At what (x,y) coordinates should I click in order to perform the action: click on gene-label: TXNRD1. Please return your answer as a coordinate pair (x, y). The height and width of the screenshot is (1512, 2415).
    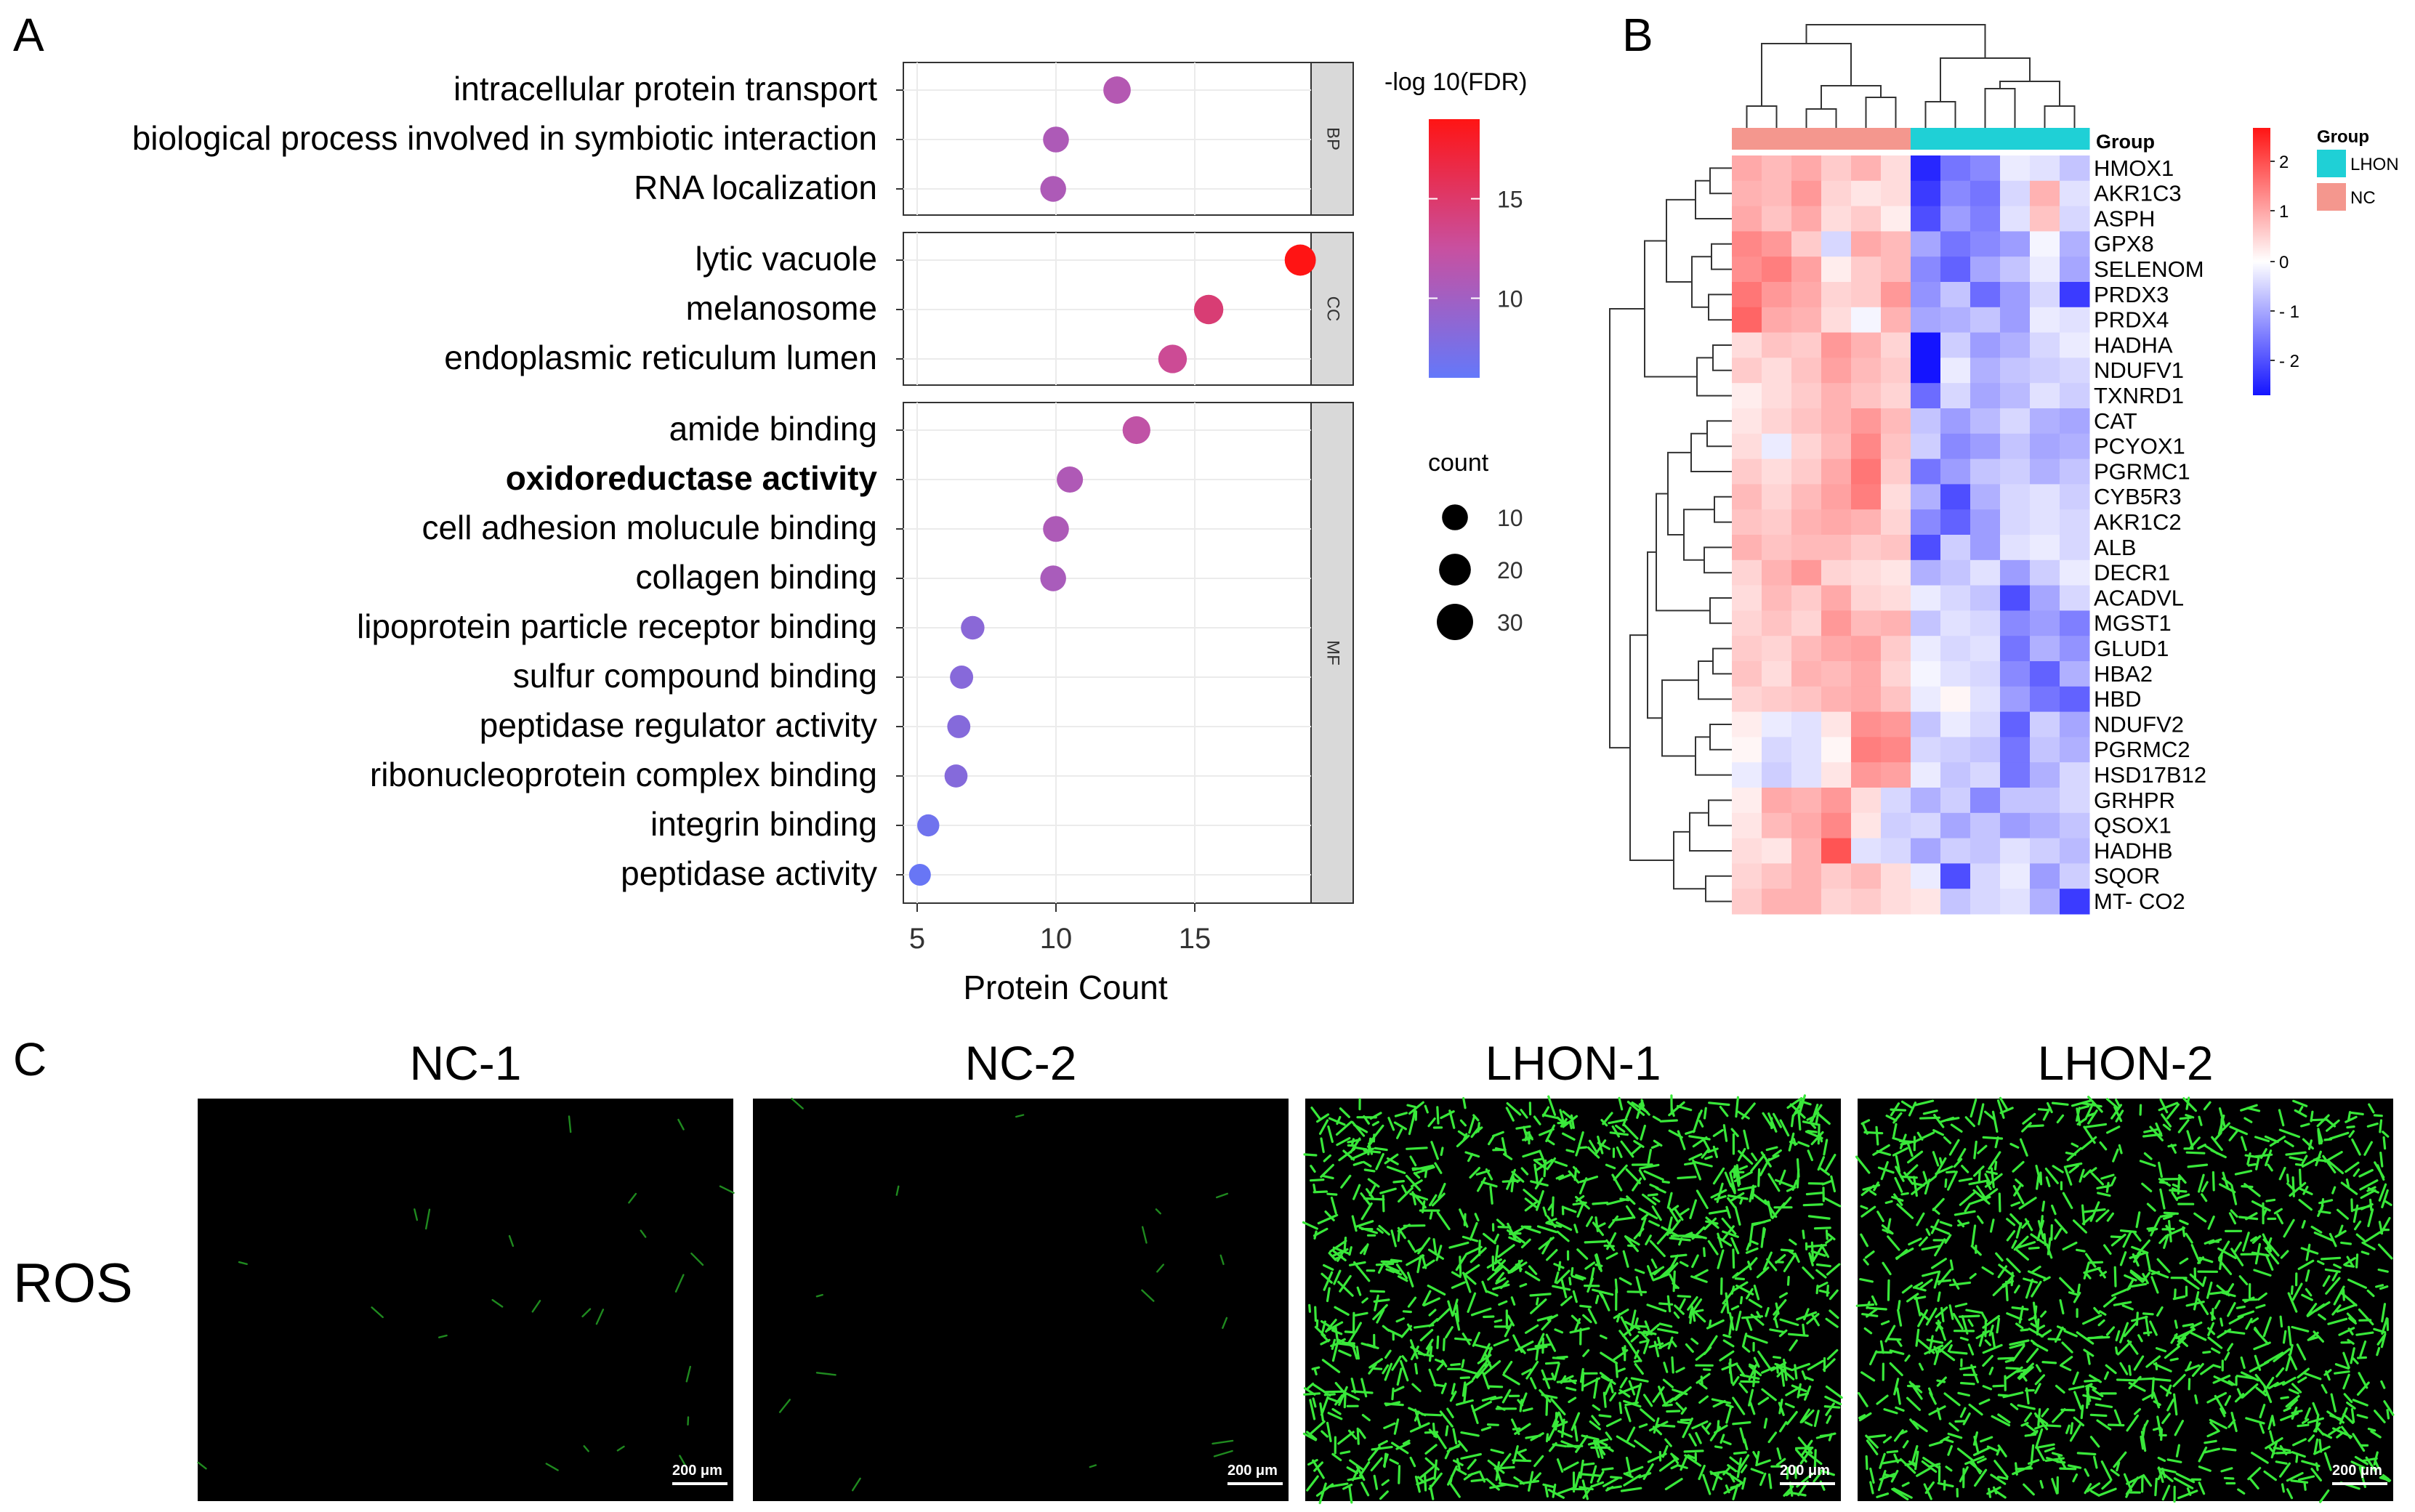
    Looking at the image, I should click on (2139, 396).